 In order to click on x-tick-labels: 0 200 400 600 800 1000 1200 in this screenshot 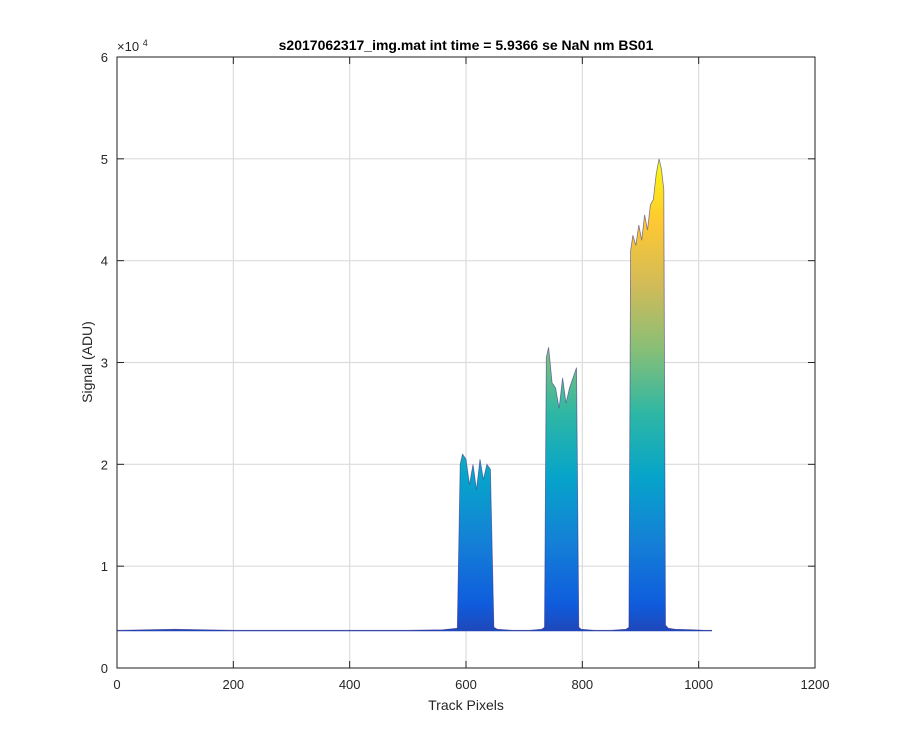, I will do `click(471, 684)`.